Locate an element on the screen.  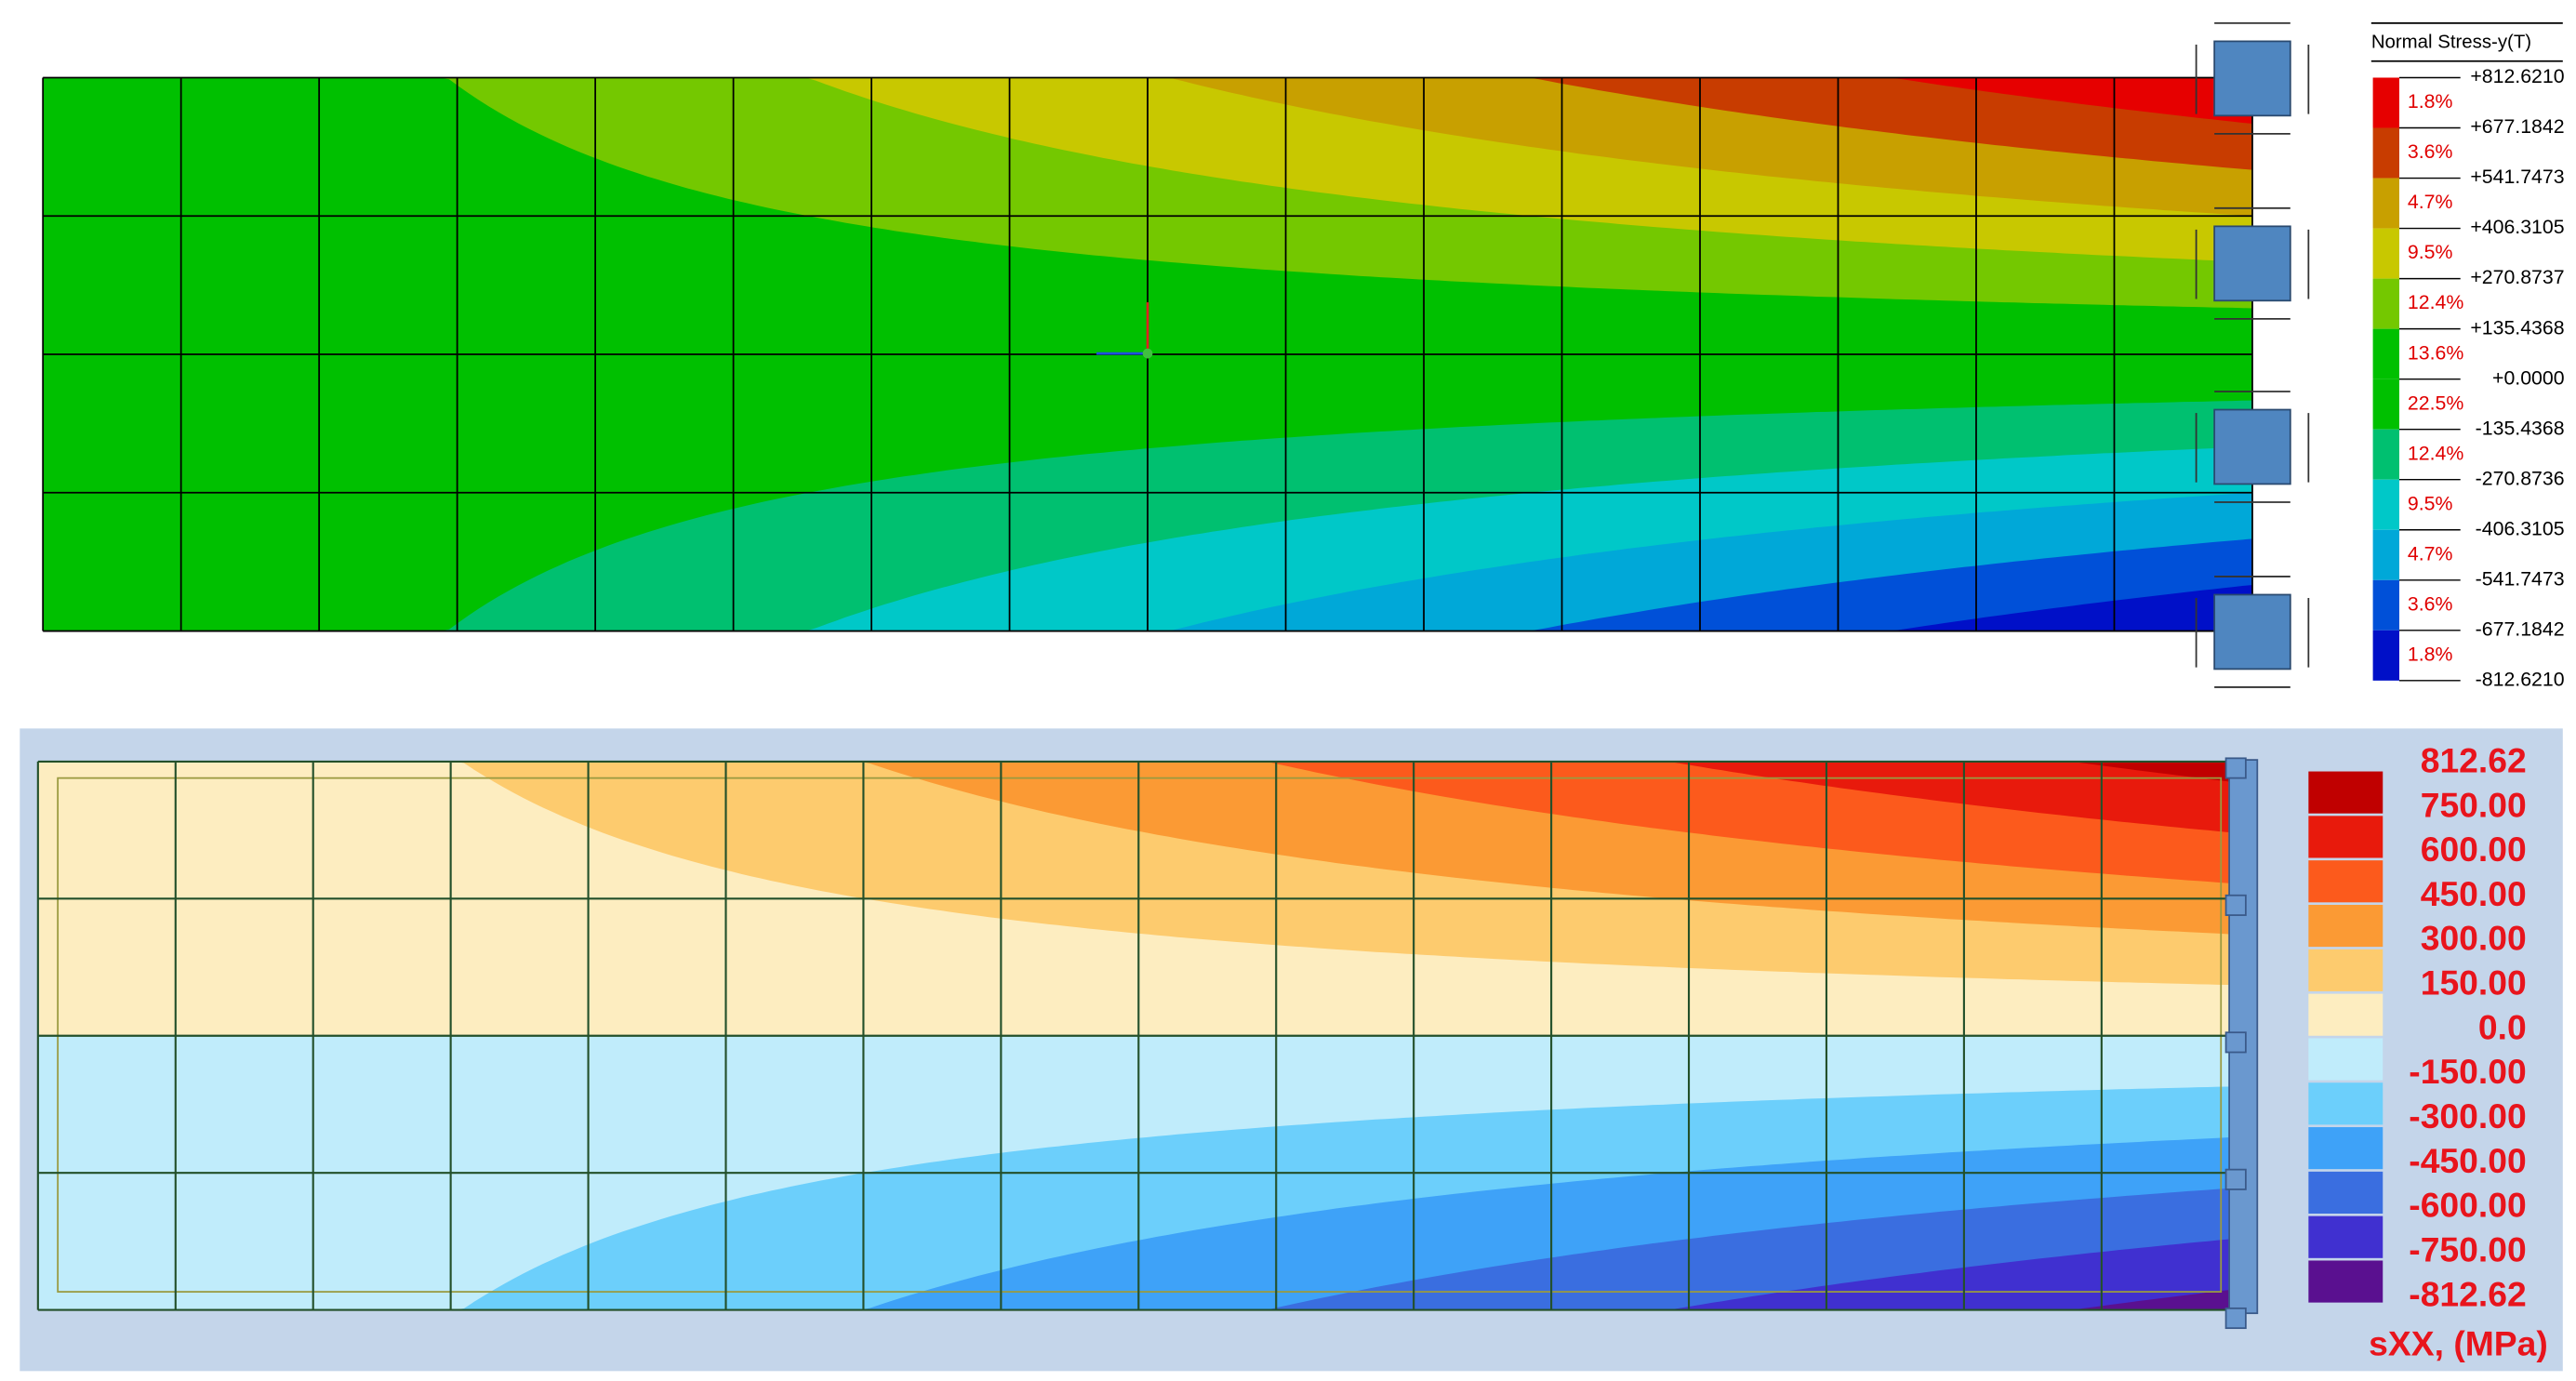
legend-level: 450.00 is located at coordinates (2474, 894).